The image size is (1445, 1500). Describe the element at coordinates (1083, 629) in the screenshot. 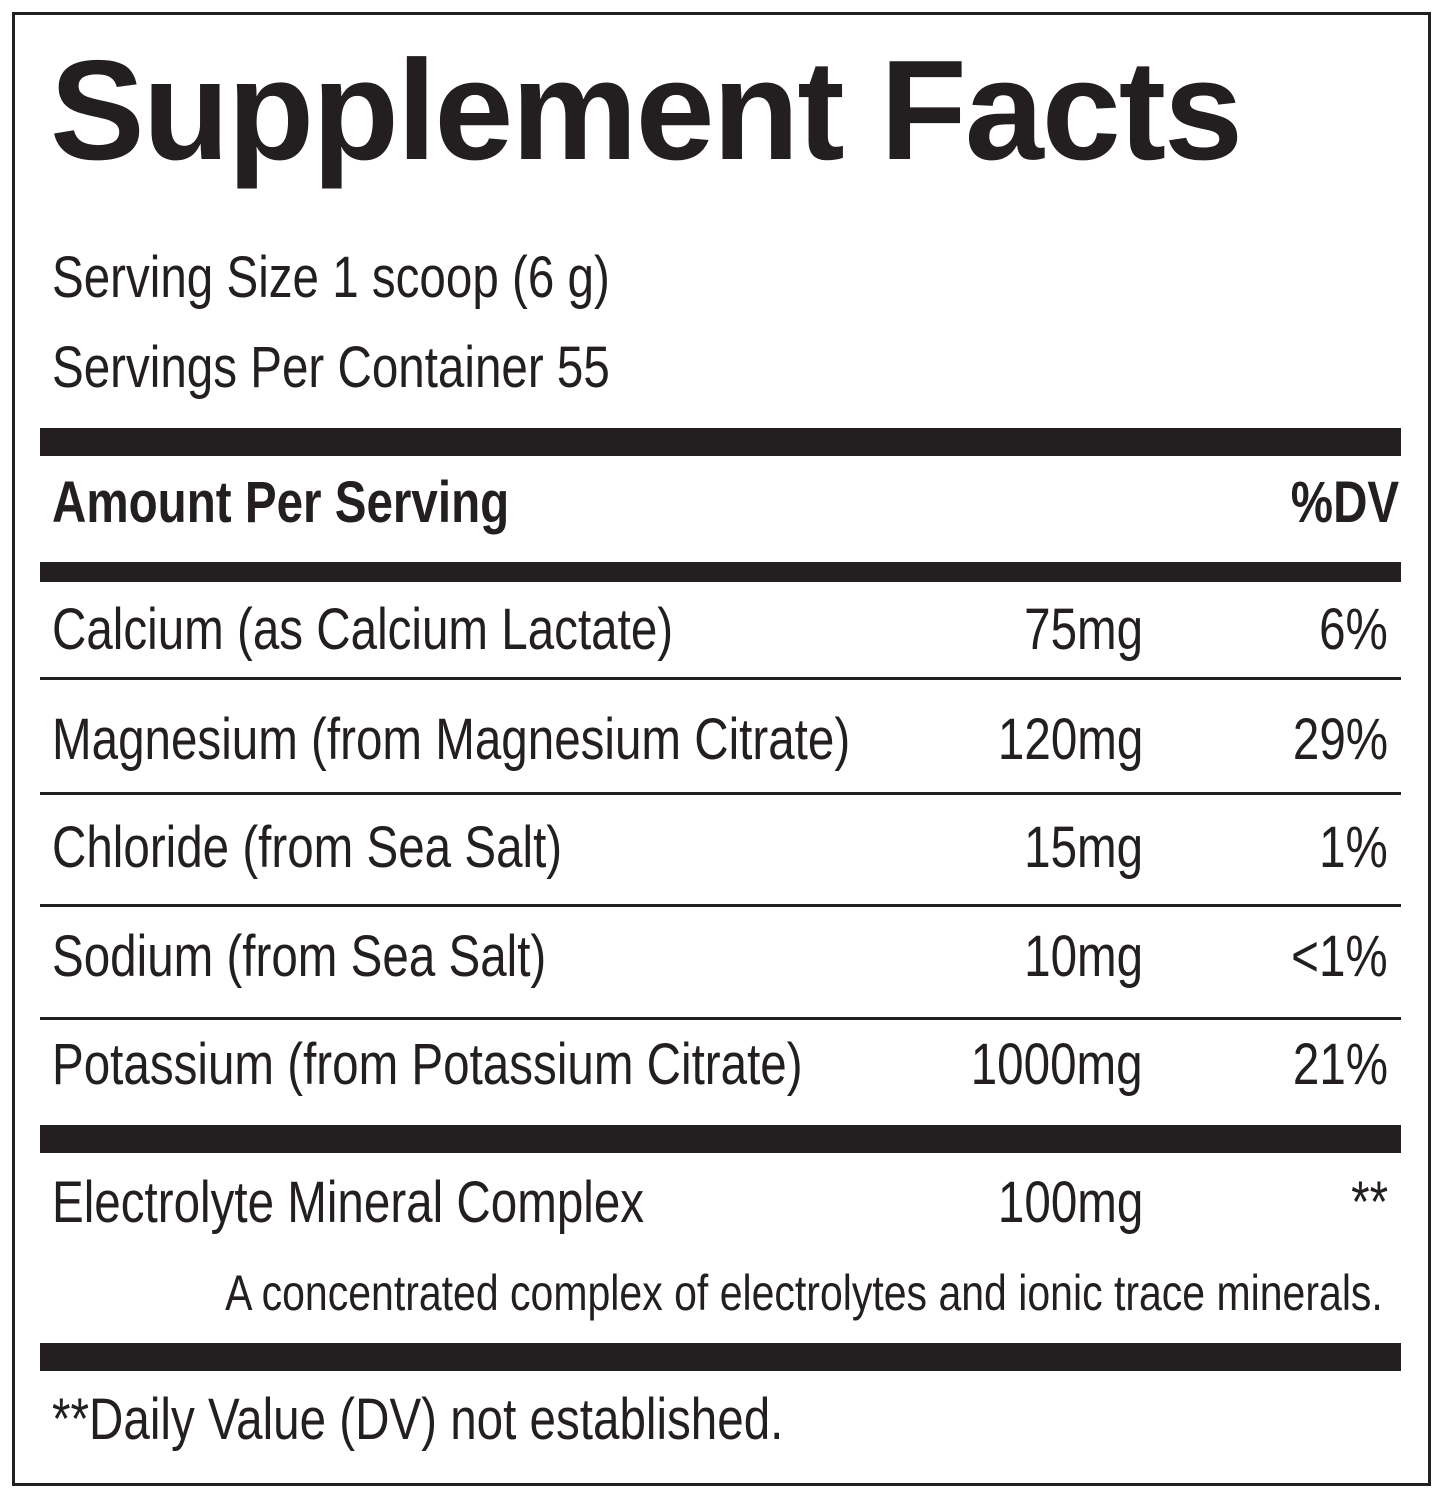

I see `nutrient-amount: 75mg` at that location.